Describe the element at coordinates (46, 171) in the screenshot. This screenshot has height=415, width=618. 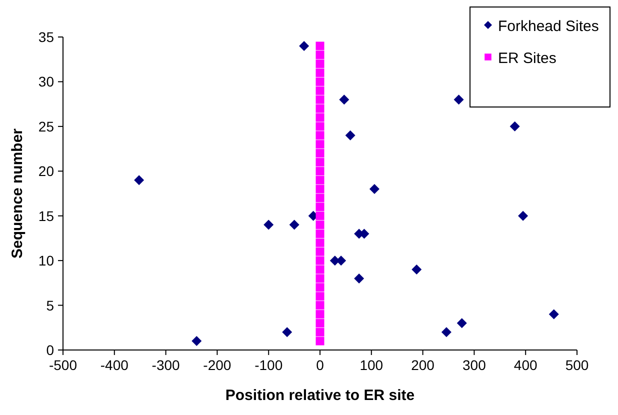
I see `y-tick-label: 20` at that location.